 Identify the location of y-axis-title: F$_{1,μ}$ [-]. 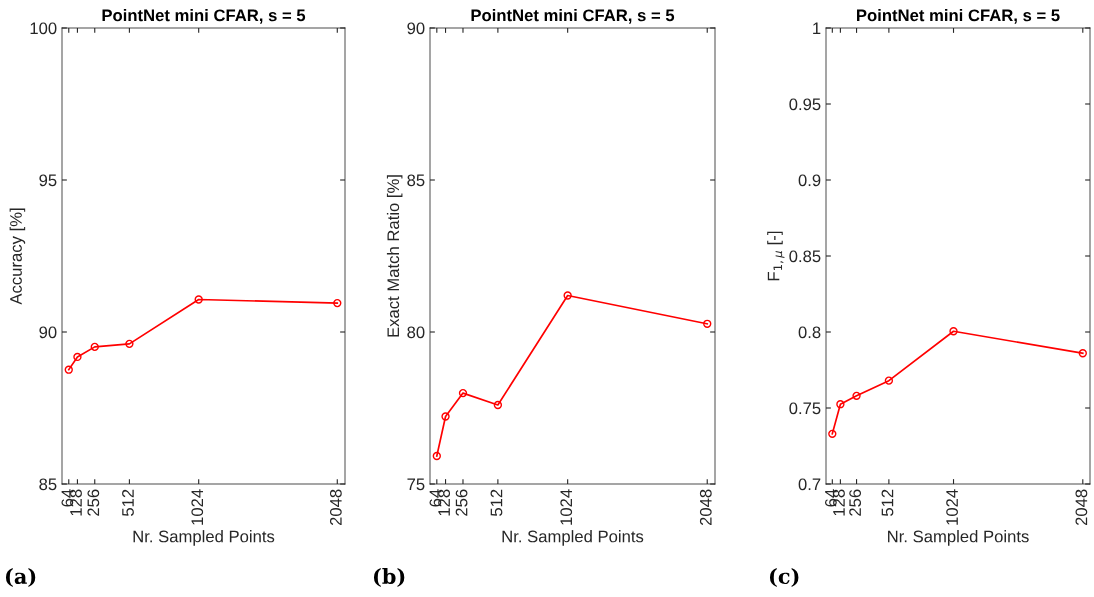
(776, 256).